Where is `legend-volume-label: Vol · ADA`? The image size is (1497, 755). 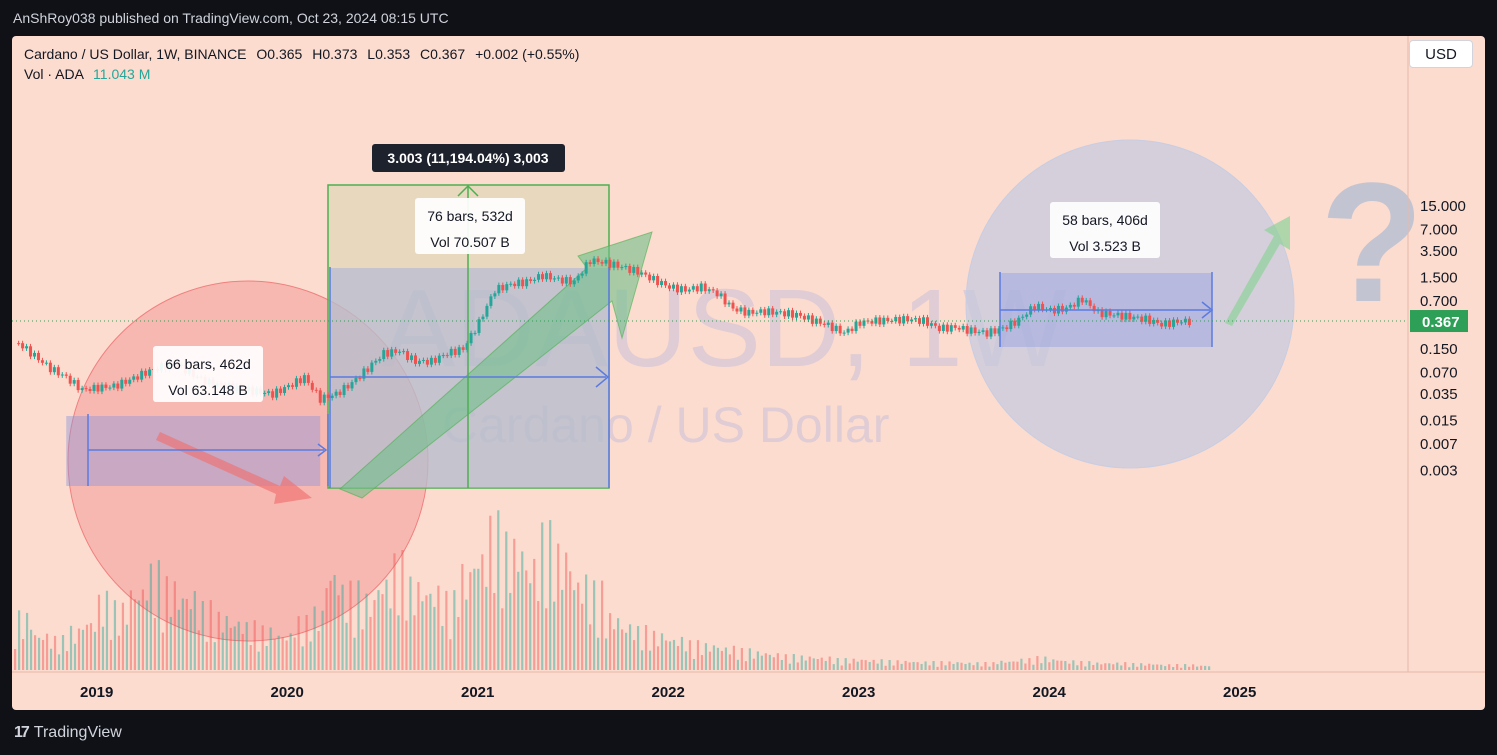 legend-volume-label: Vol · ADA is located at coordinates (54, 74).